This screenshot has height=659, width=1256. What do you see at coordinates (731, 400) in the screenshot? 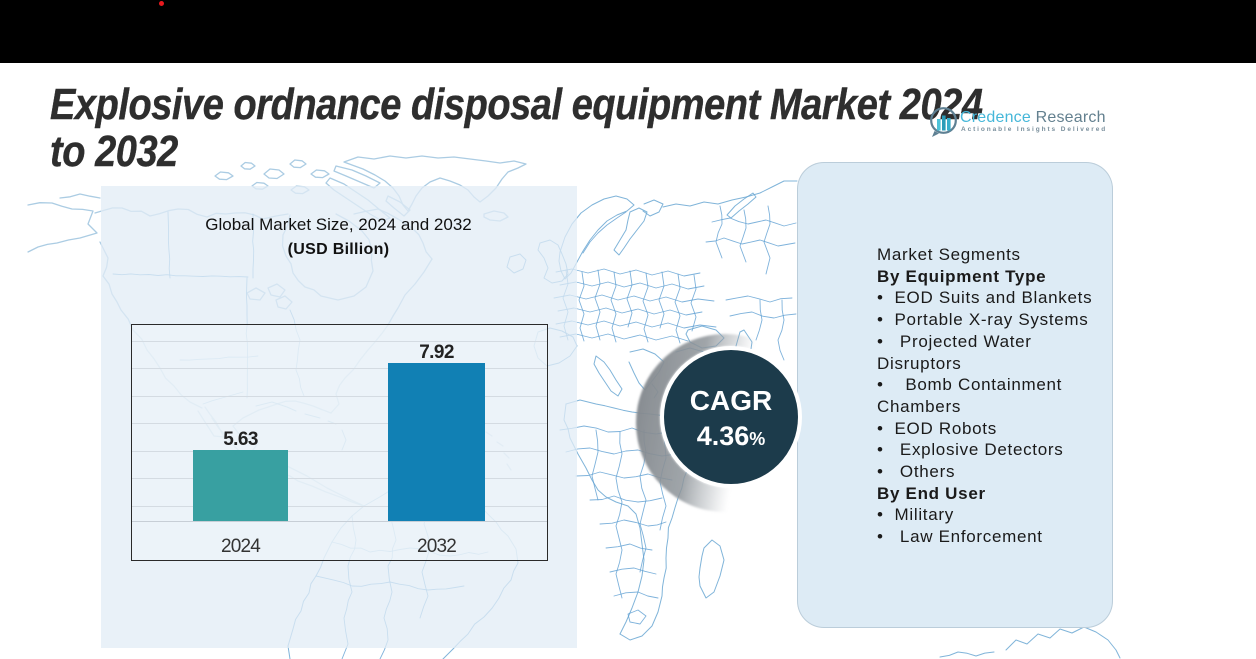
I see `svg-text: CAGR` at bounding box center [731, 400].